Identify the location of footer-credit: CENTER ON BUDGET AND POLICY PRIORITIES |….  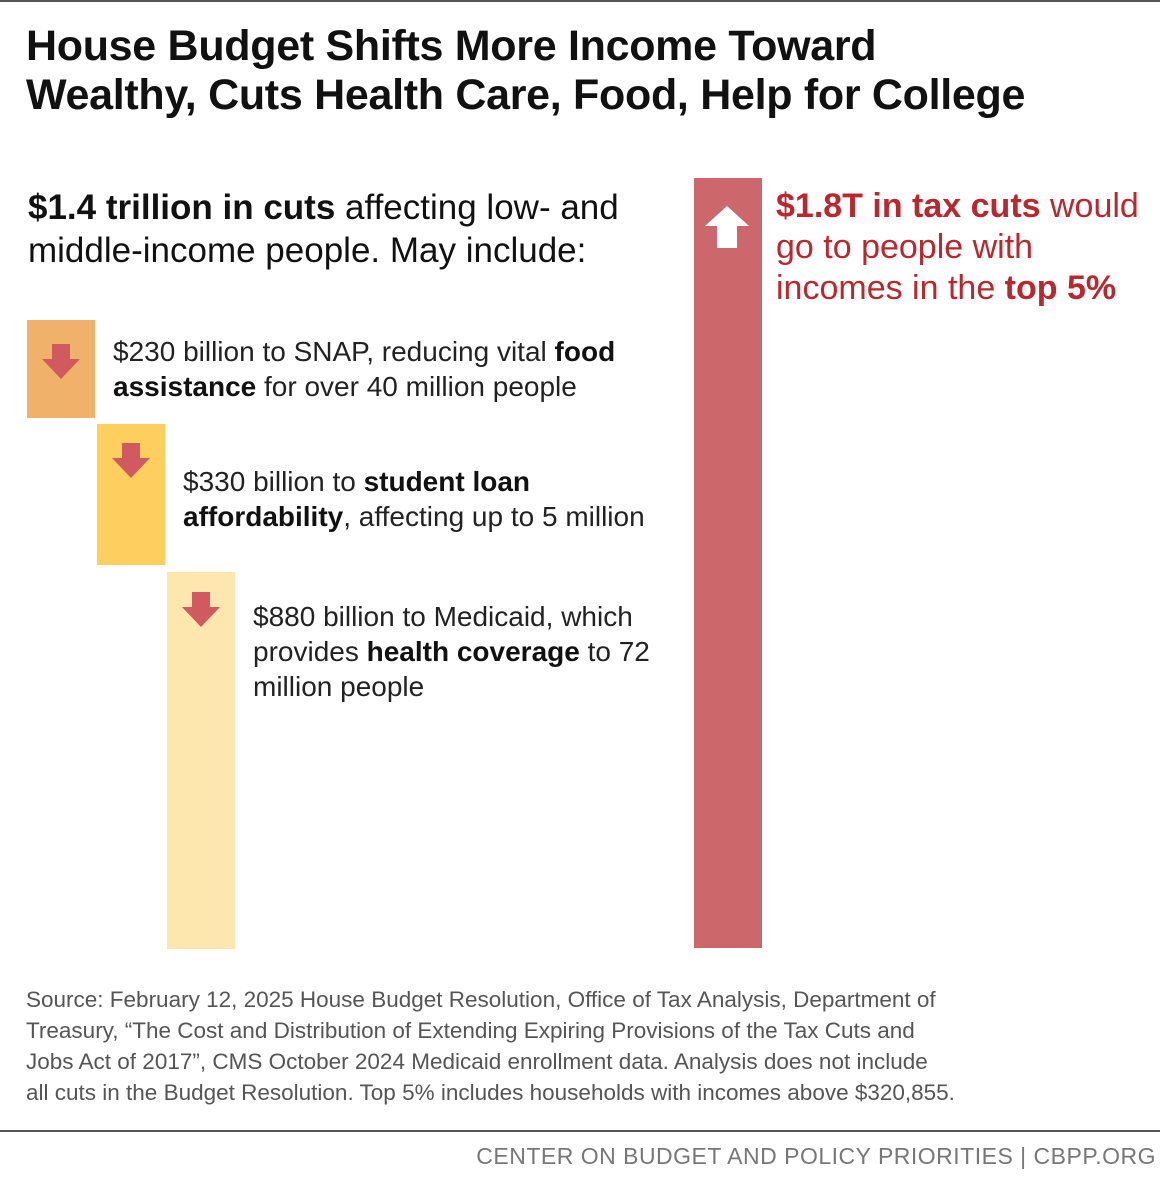
(816, 1156).